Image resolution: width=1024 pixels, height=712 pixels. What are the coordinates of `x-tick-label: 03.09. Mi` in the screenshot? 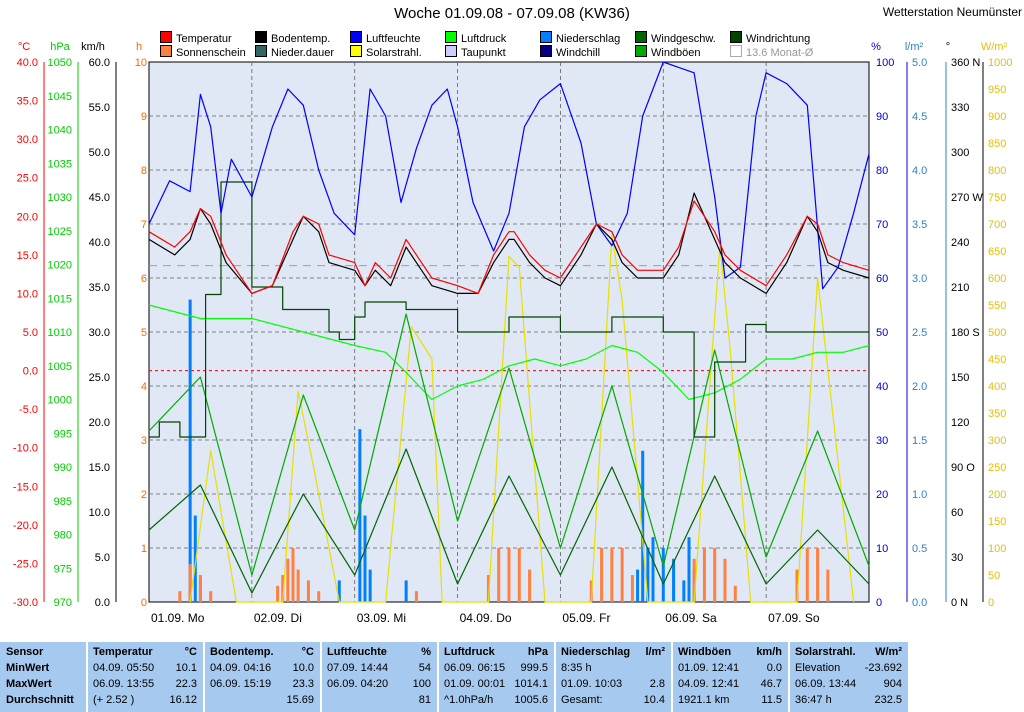 It's located at (381, 618).